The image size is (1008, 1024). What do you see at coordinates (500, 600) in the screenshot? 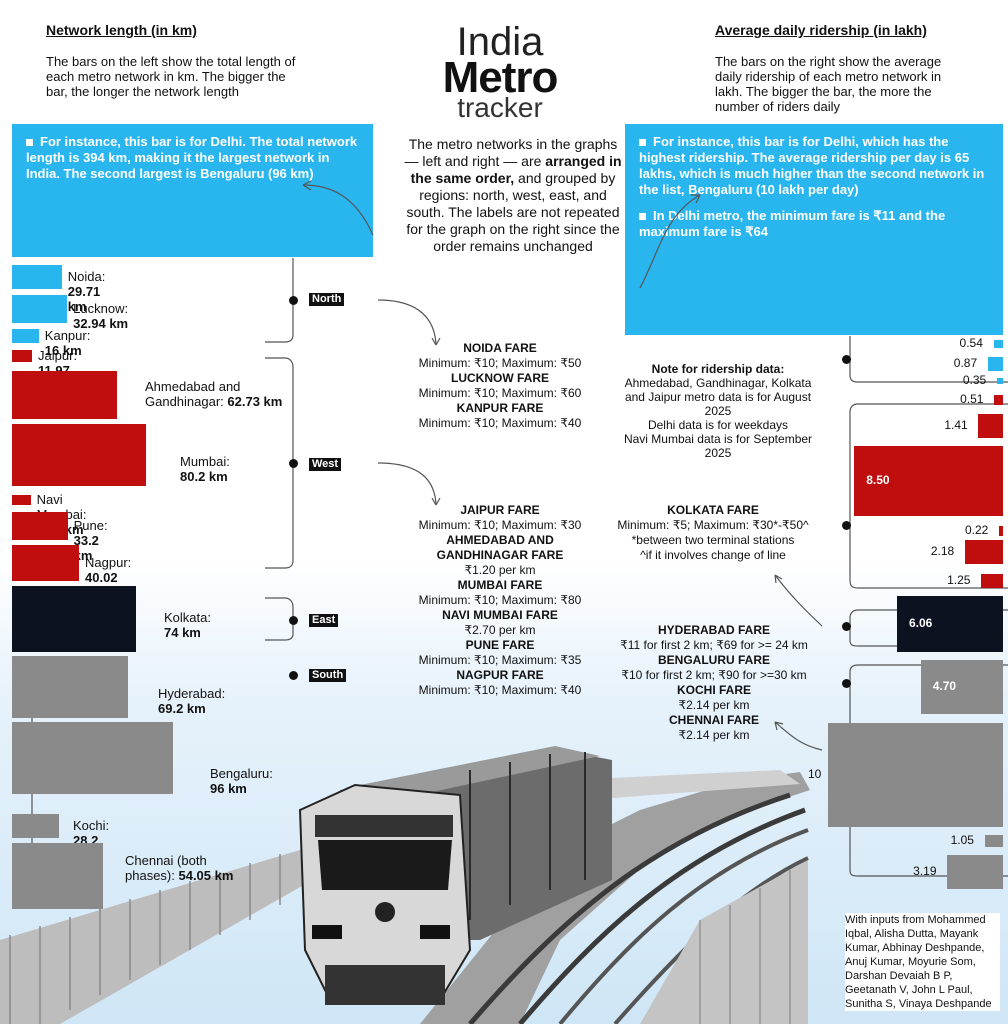
I see `fare-detail: Minimum: ₹10; Maximum: ₹80` at bounding box center [500, 600].